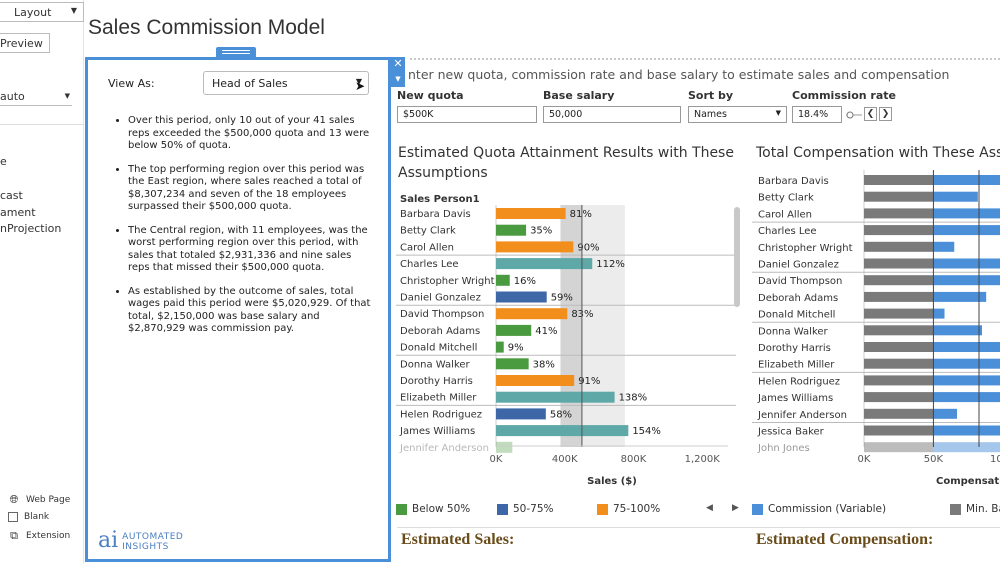 The image size is (1000, 563). I want to click on view-as-select: Head of Sales ▼, so click(286, 83).